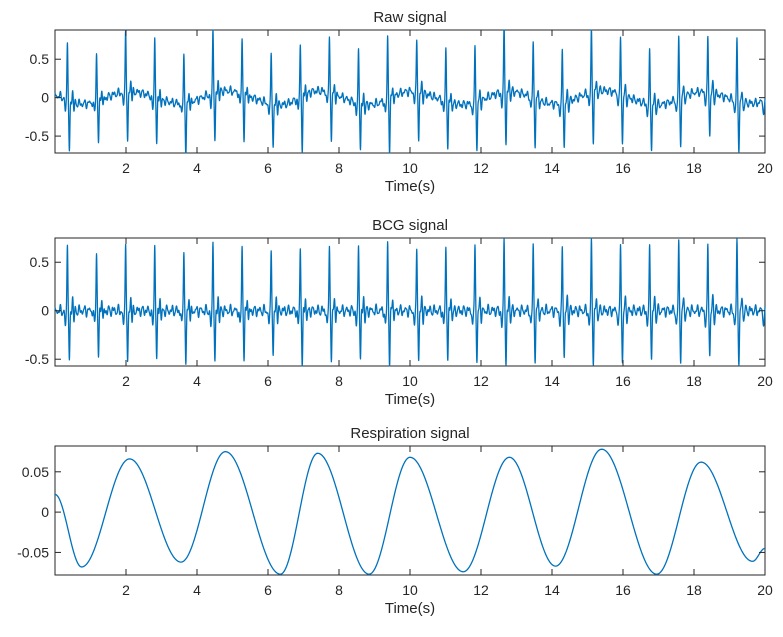 The height and width of the screenshot is (637, 783). What do you see at coordinates (623, 168) in the screenshot?
I see `raw-signal-x-tick-label: 16` at bounding box center [623, 168].